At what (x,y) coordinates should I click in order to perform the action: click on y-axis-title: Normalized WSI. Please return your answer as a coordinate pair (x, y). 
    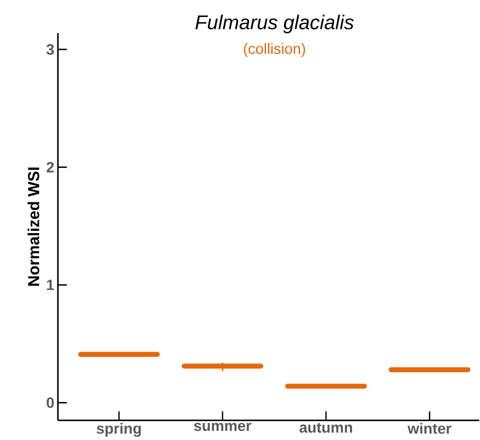
    Looking at the image, I should click on (34, 226).